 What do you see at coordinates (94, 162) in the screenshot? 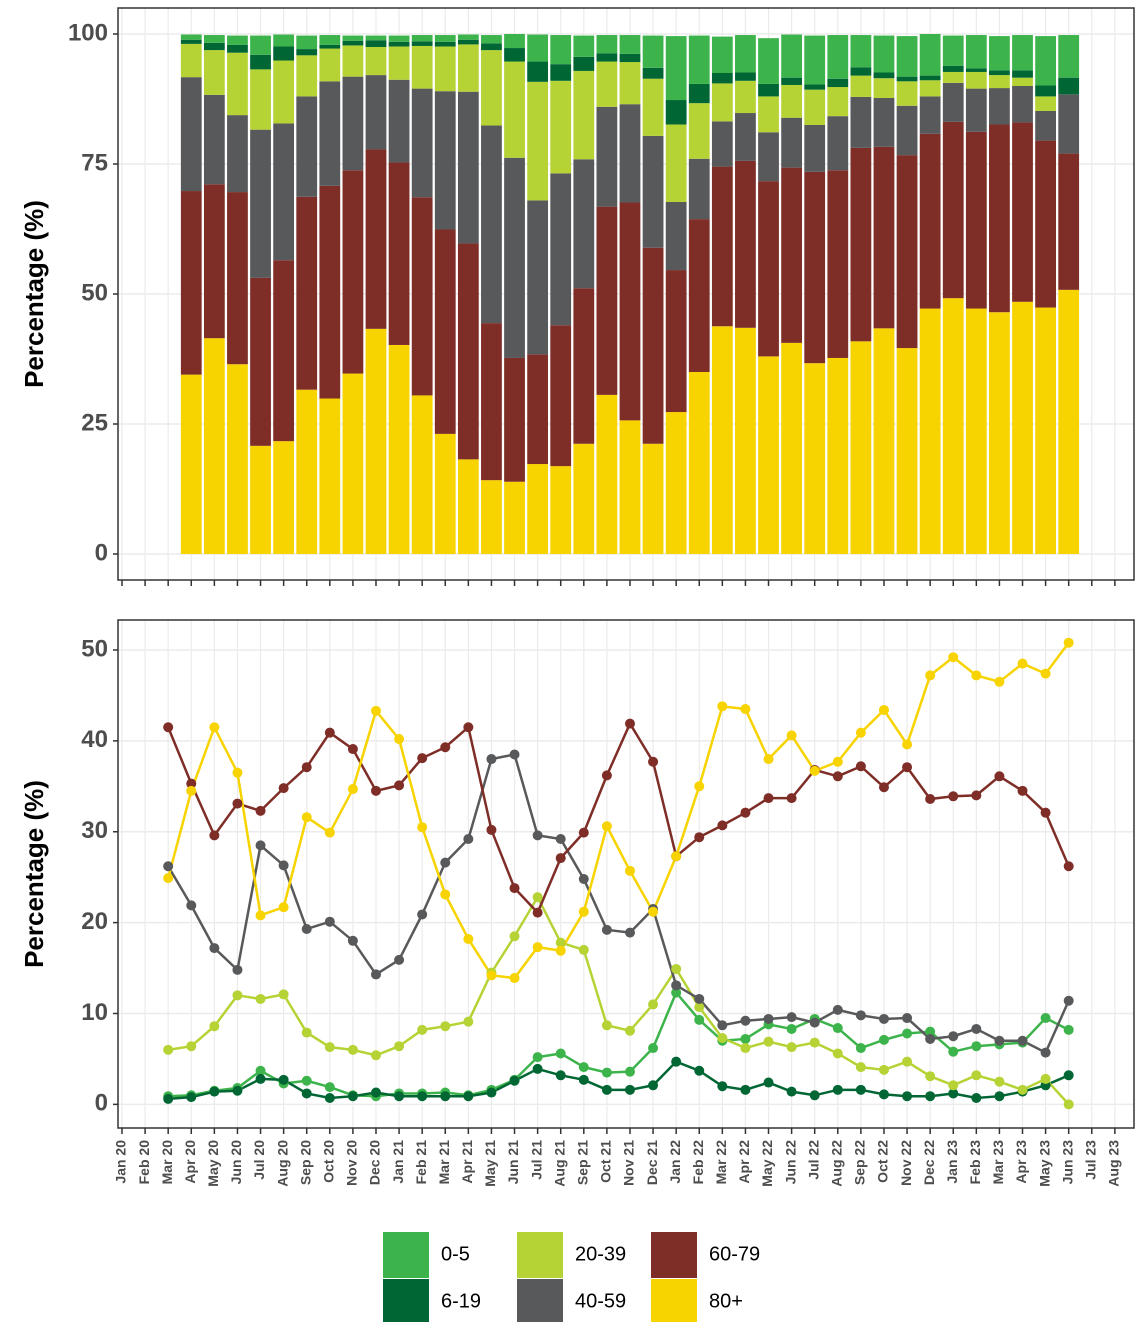
I see `y-tick-label: 75` at bounding box center [94, 162].